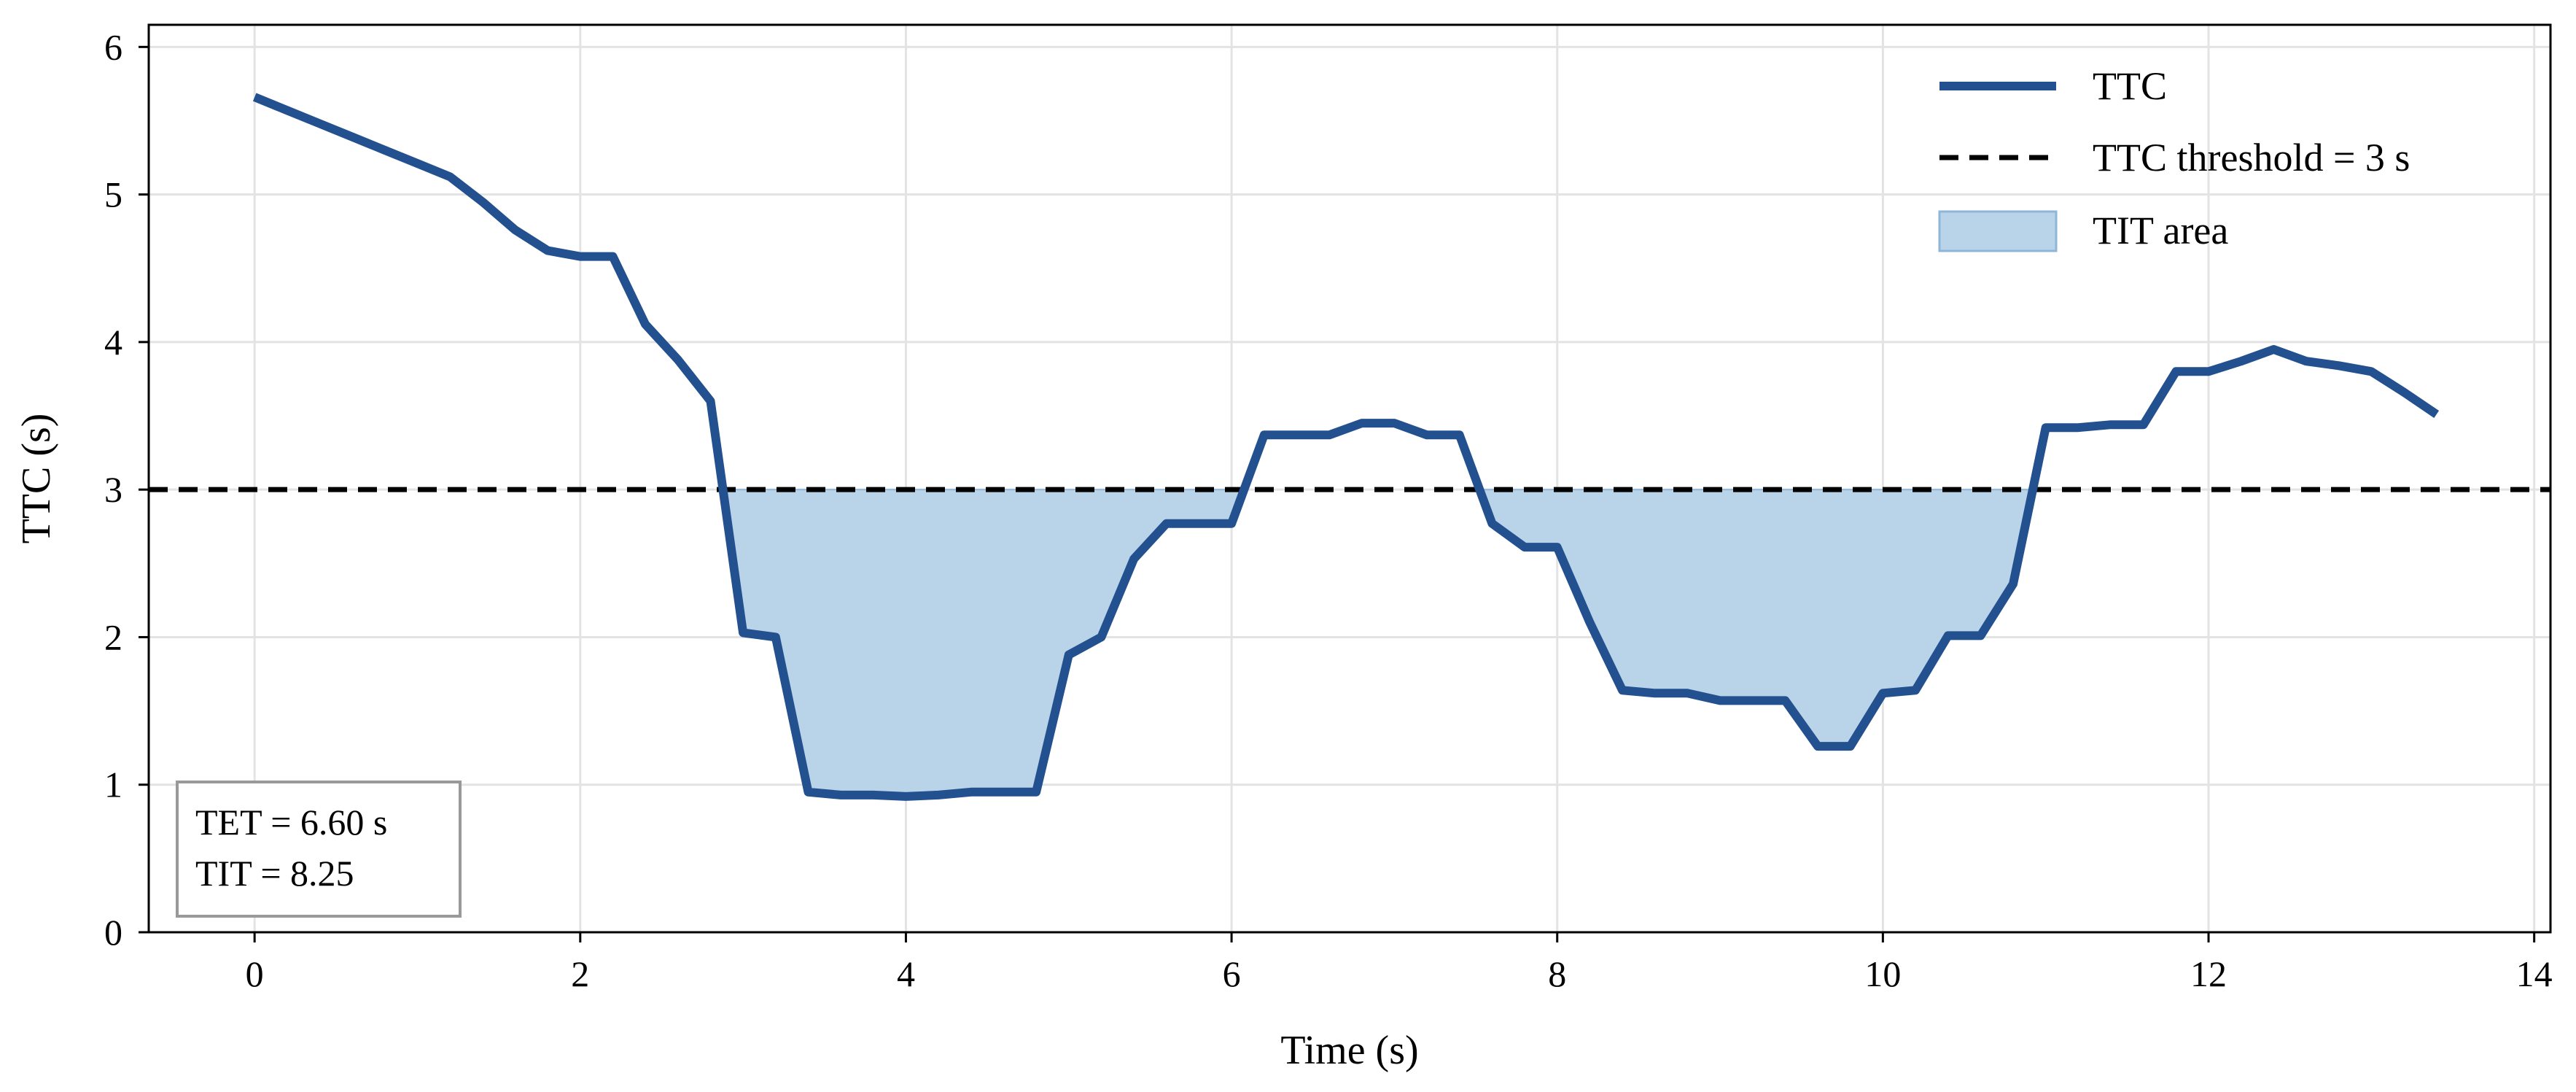  Describe the element at coordinates (1882, 973) in the screenshot. I see `x-tick-label: 10` at that location.